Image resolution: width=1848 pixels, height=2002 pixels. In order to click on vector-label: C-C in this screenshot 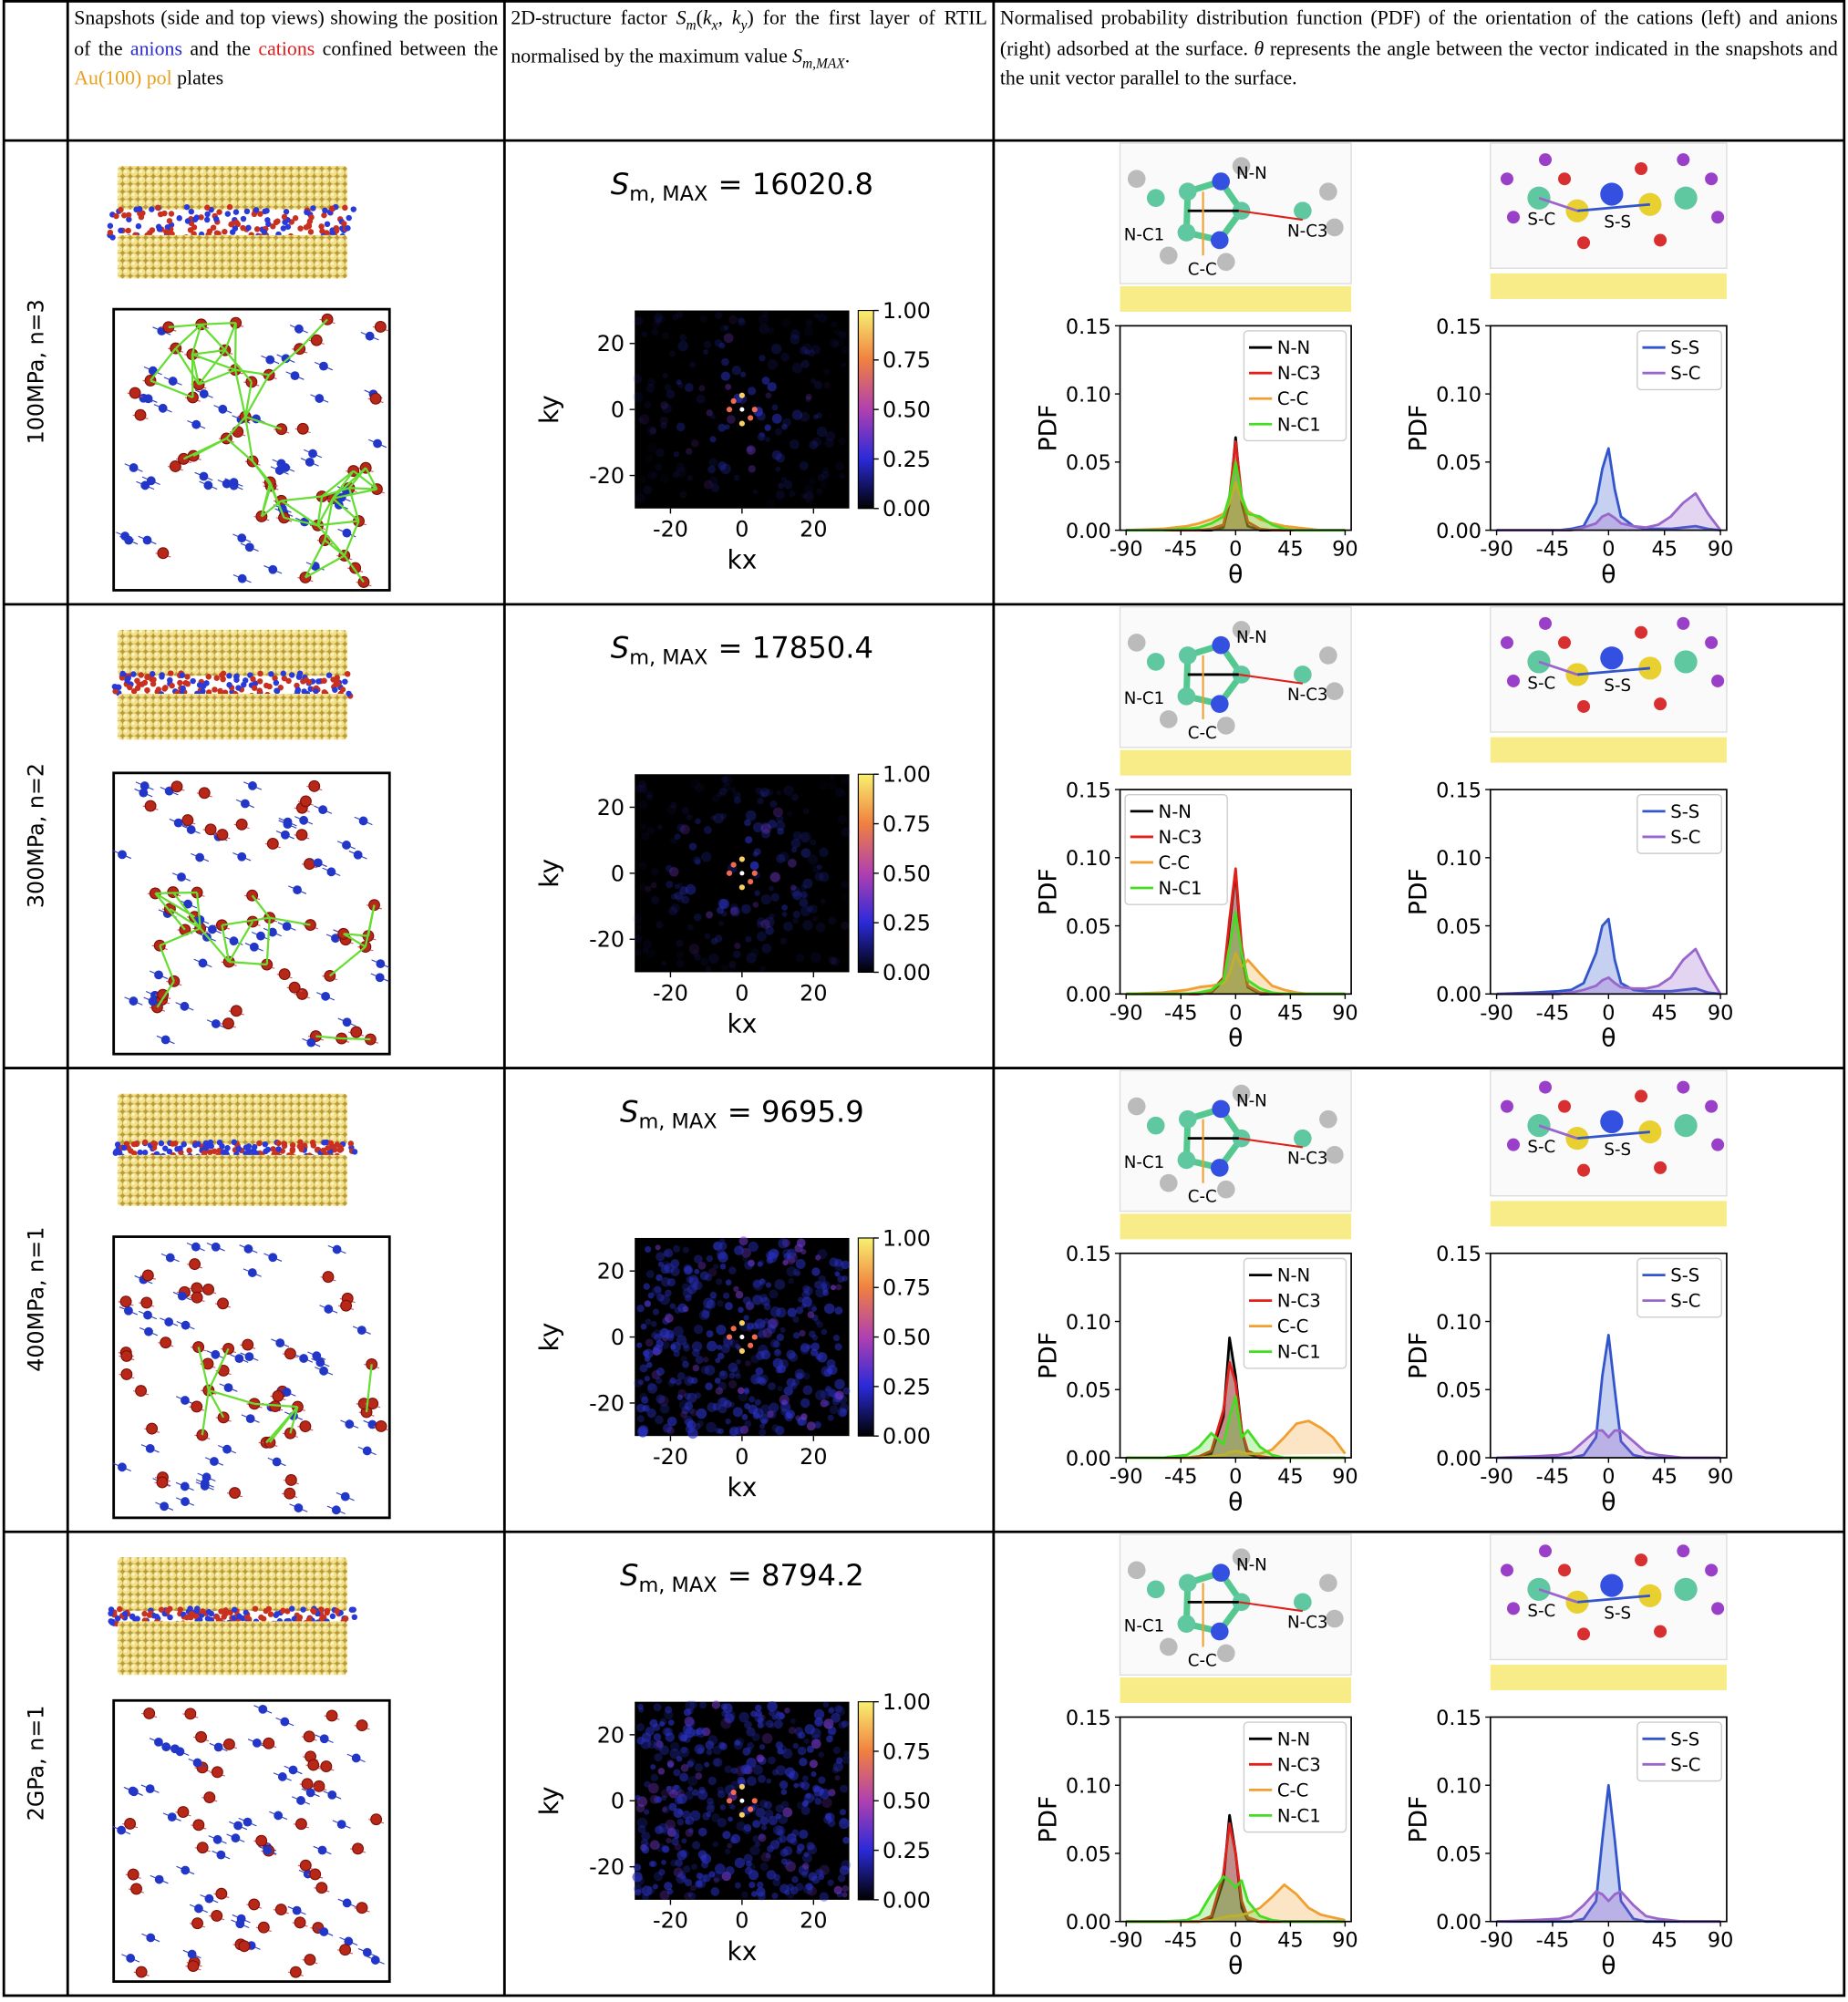, I will do `click(1202, 1660)`.